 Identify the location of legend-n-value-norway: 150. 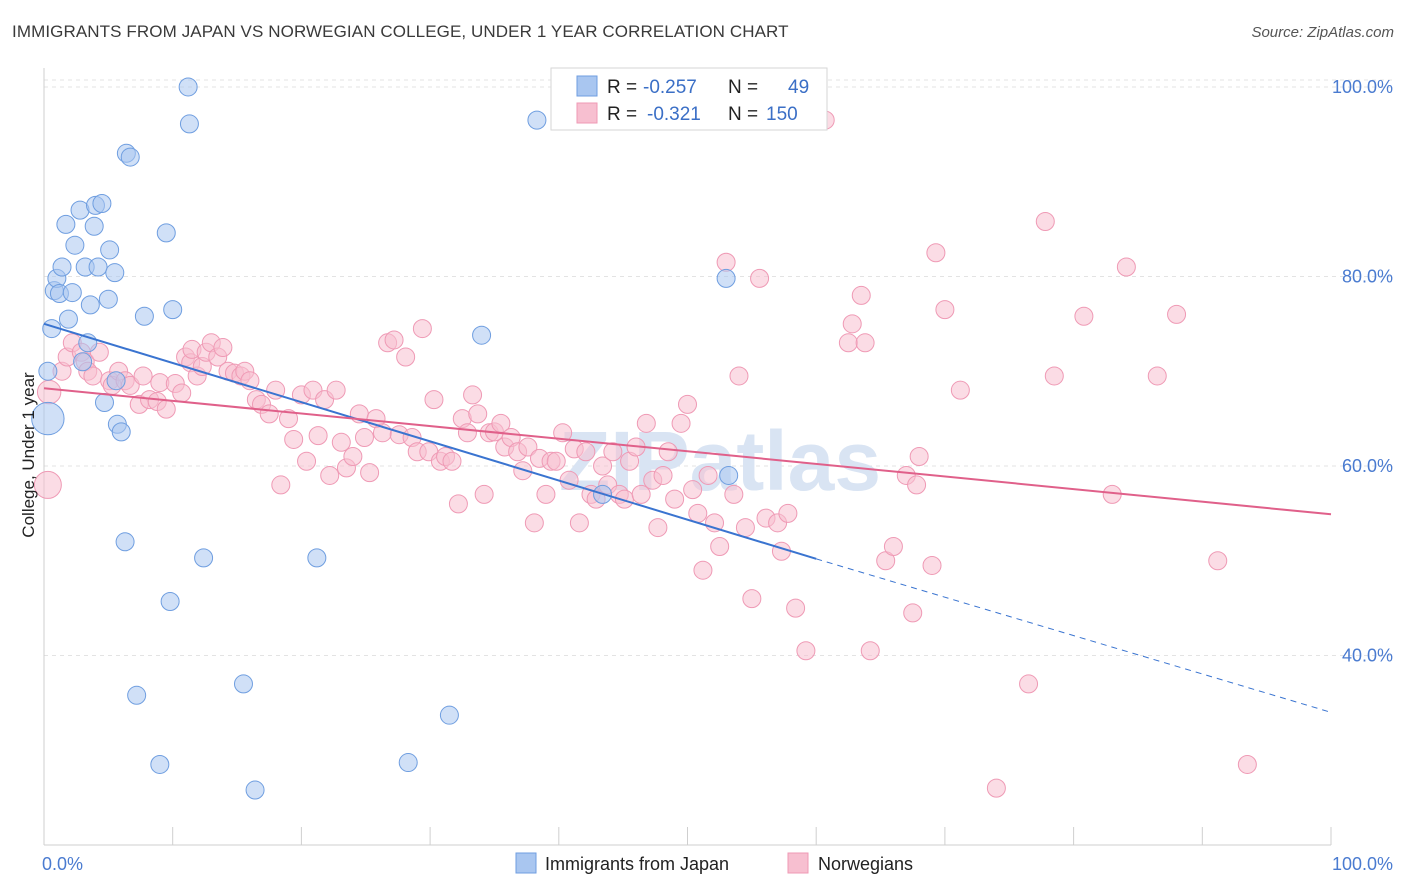
(782, 114).